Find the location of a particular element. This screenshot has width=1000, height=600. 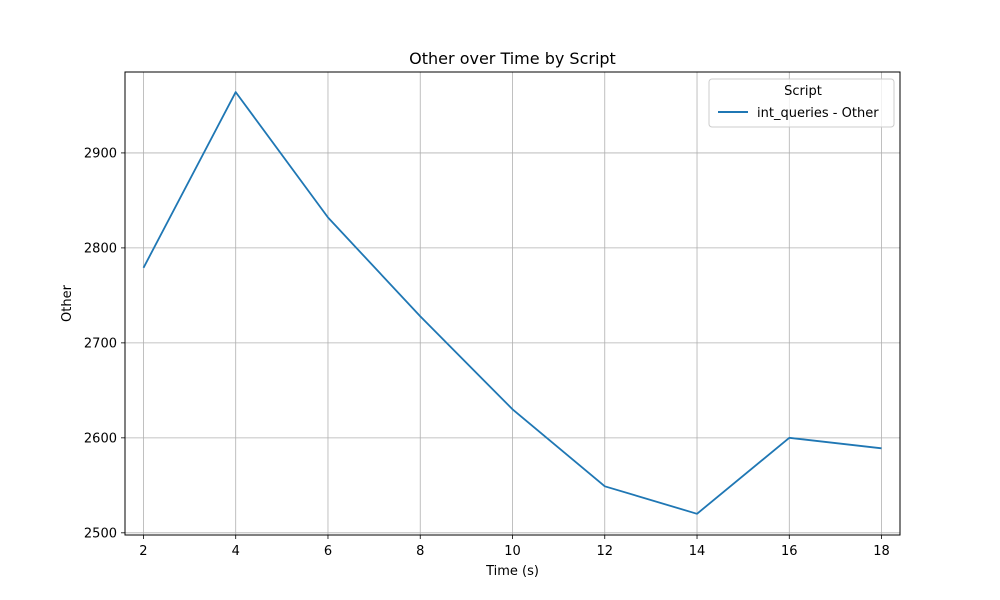

legend-box is located at coordinates (801, 103).